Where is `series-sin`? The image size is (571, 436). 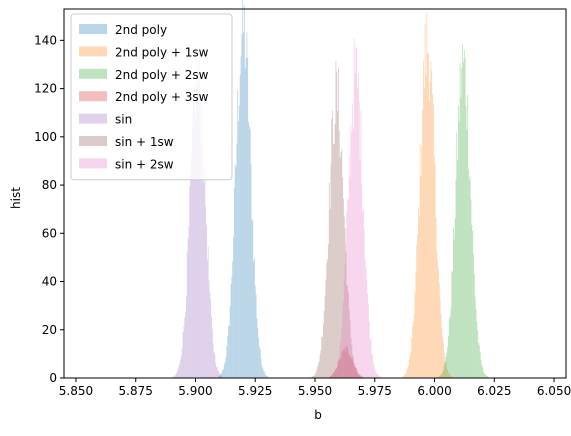 series-sin is located at coordinates (197, 212).